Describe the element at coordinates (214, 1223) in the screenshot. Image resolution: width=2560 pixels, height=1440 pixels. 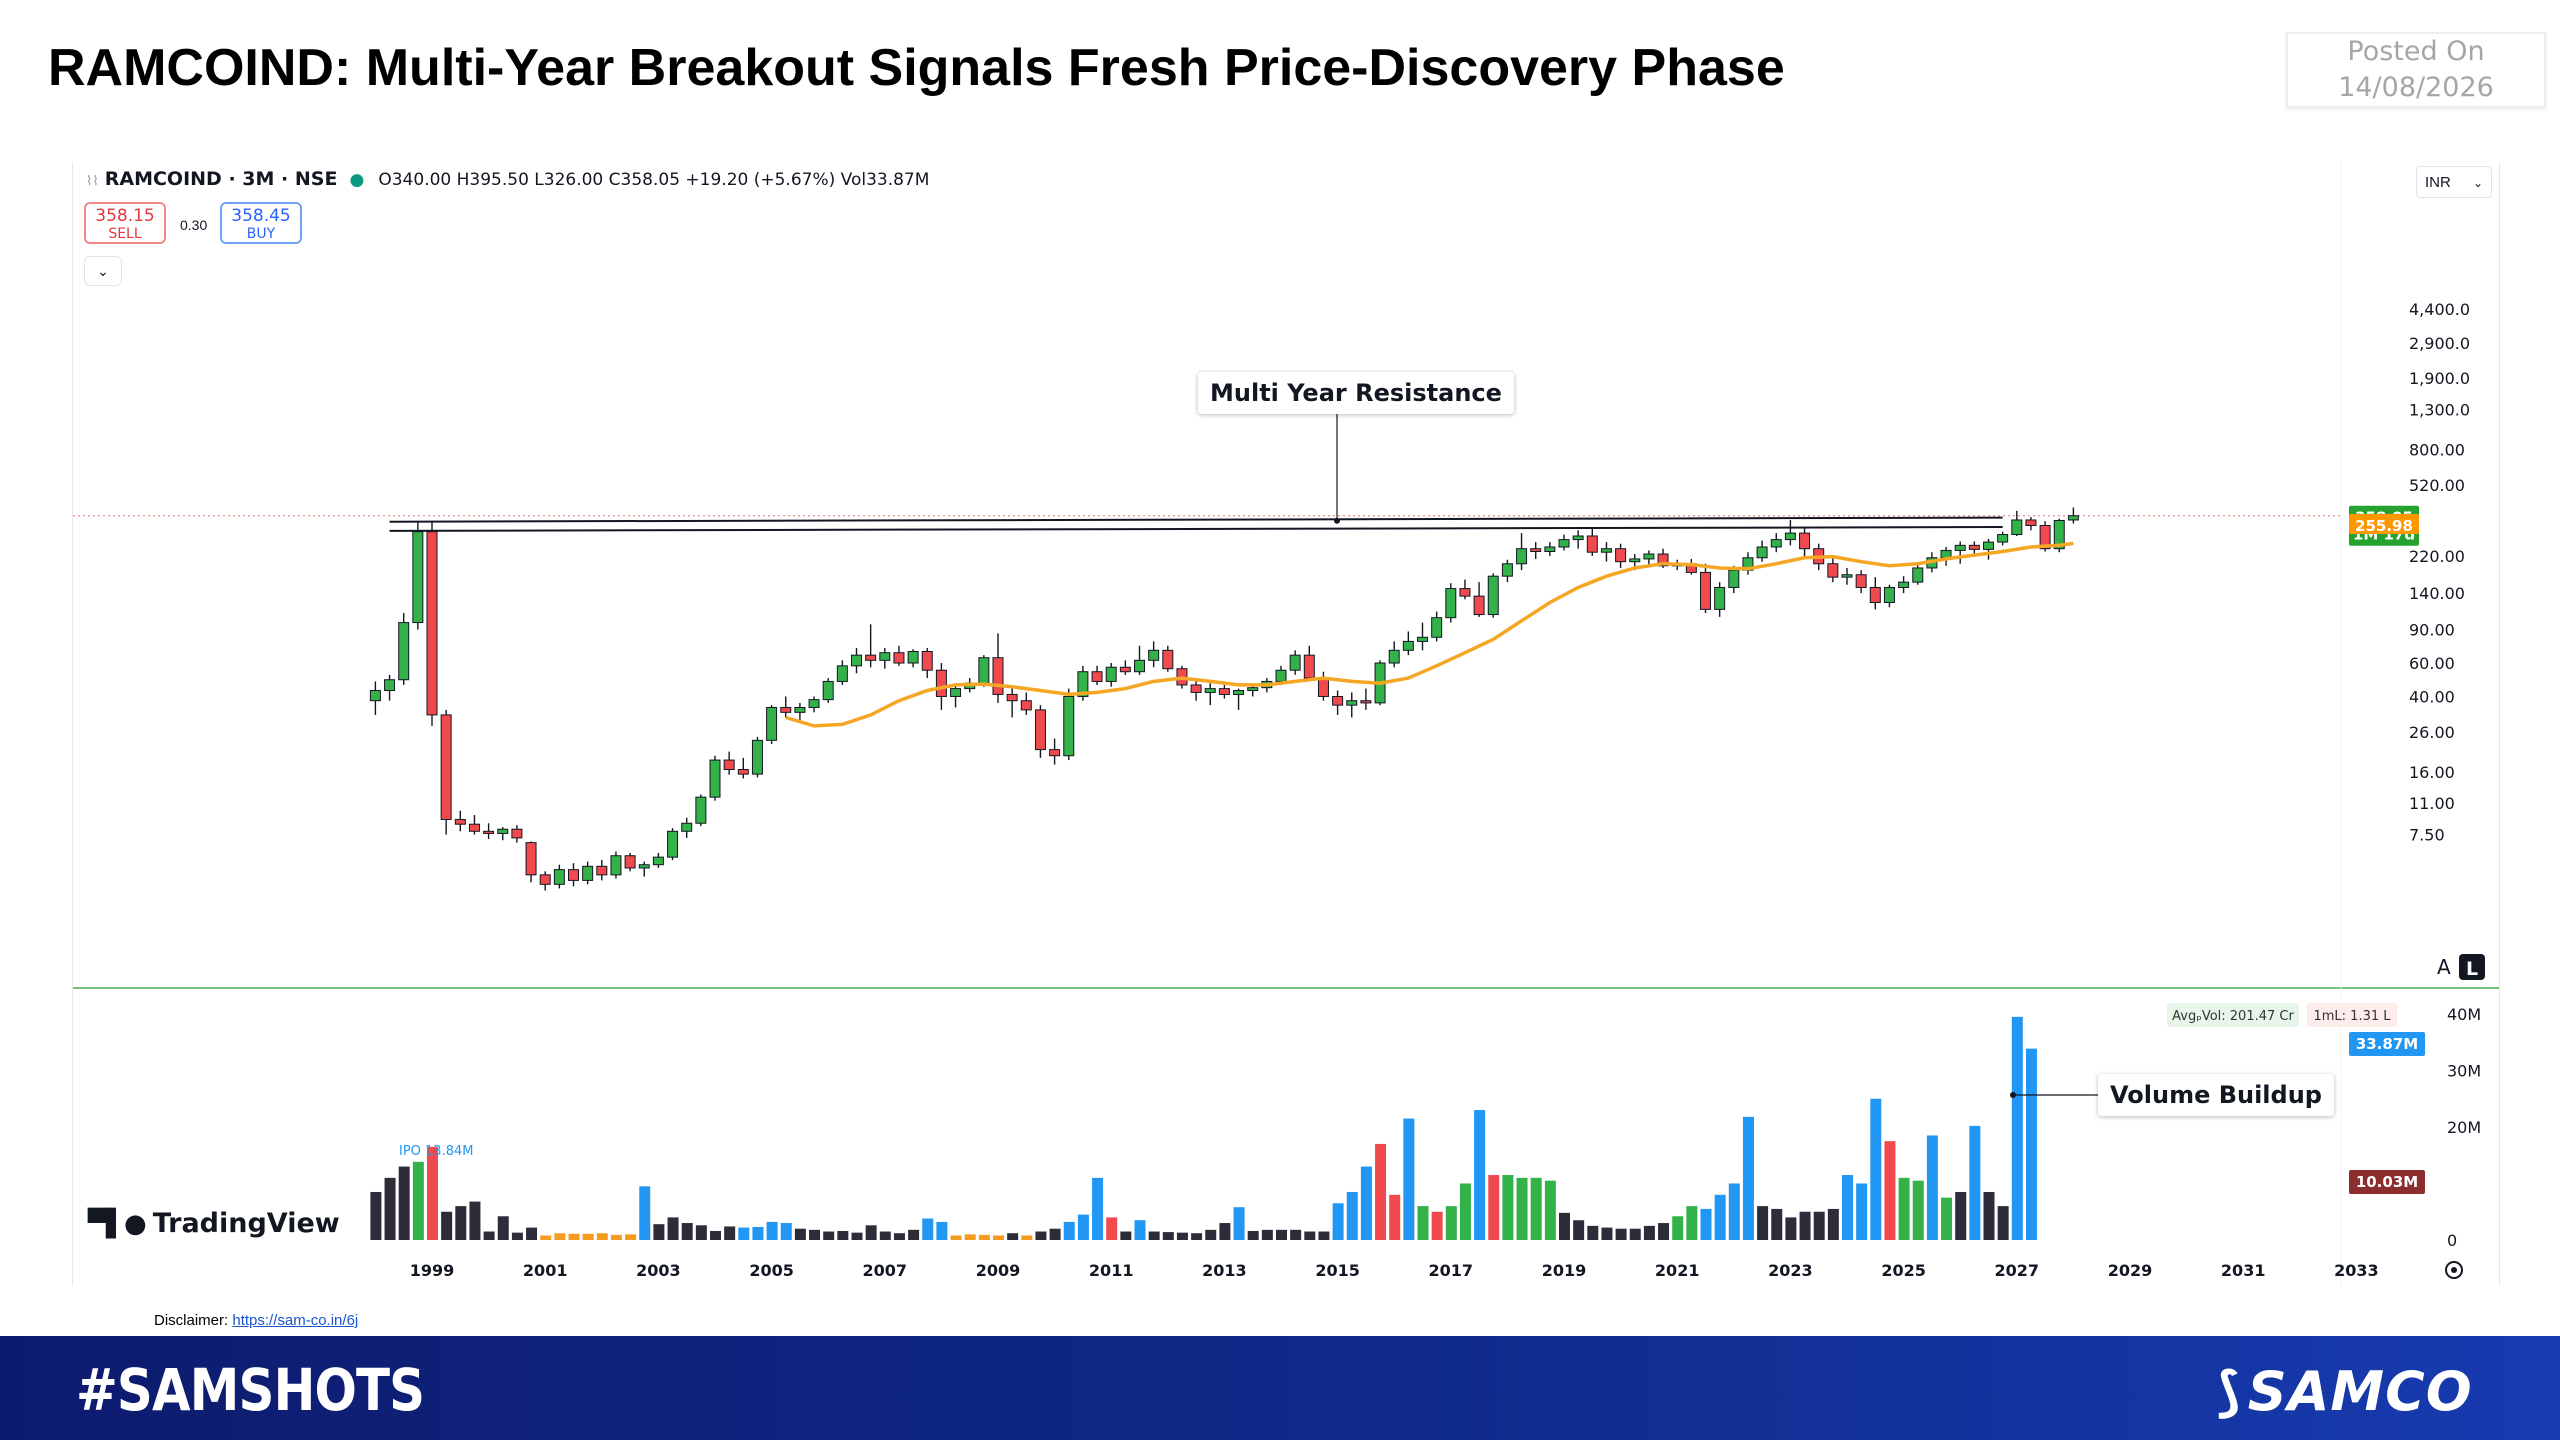
I see `tradingview-logo: ▀▌● TradingView` at that location.